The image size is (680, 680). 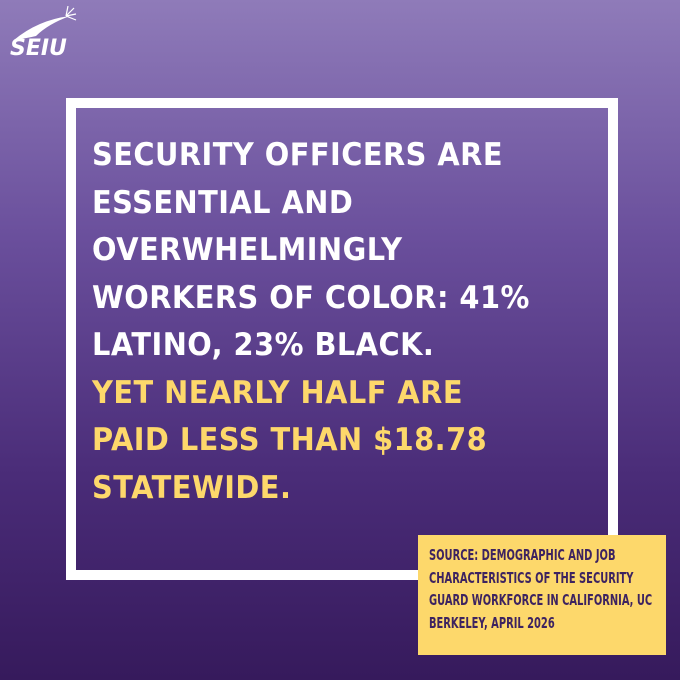 What do you see at coordinates (263, 345) in the screenshot?
I see `headline-line: LATINO, 23% BLACK.` at bounding box center [263, 345].